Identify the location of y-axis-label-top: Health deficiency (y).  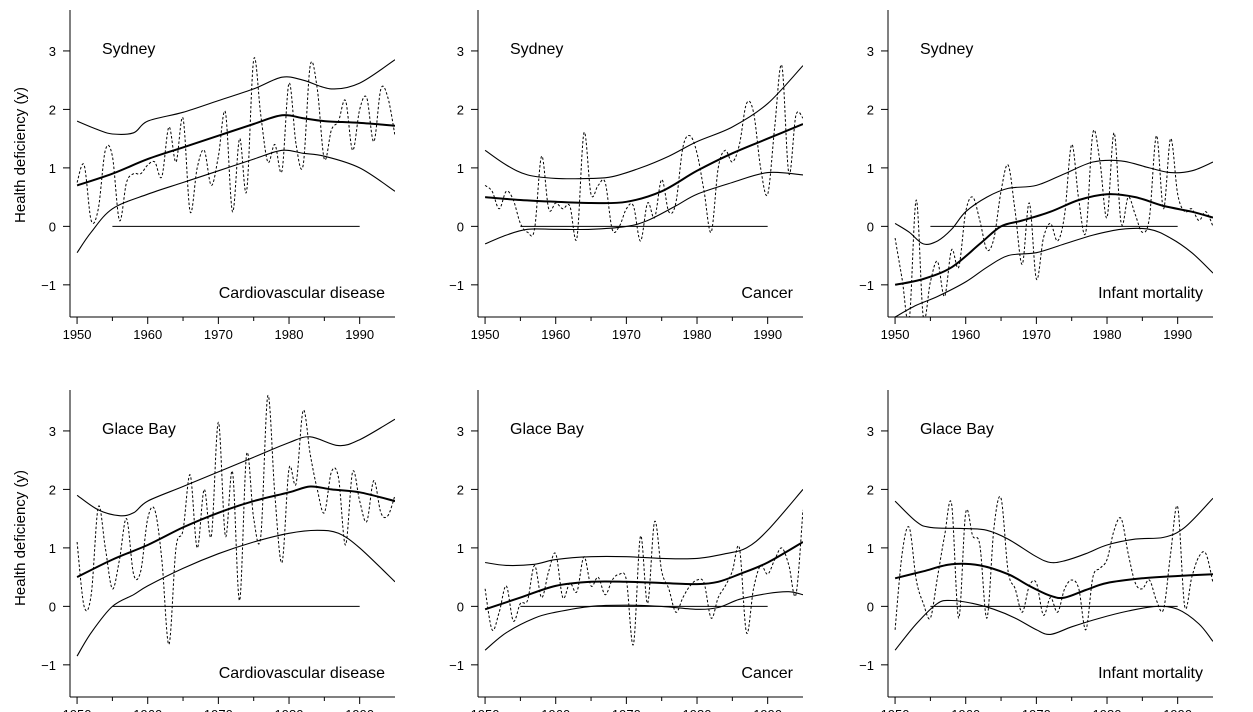
(20, 155).